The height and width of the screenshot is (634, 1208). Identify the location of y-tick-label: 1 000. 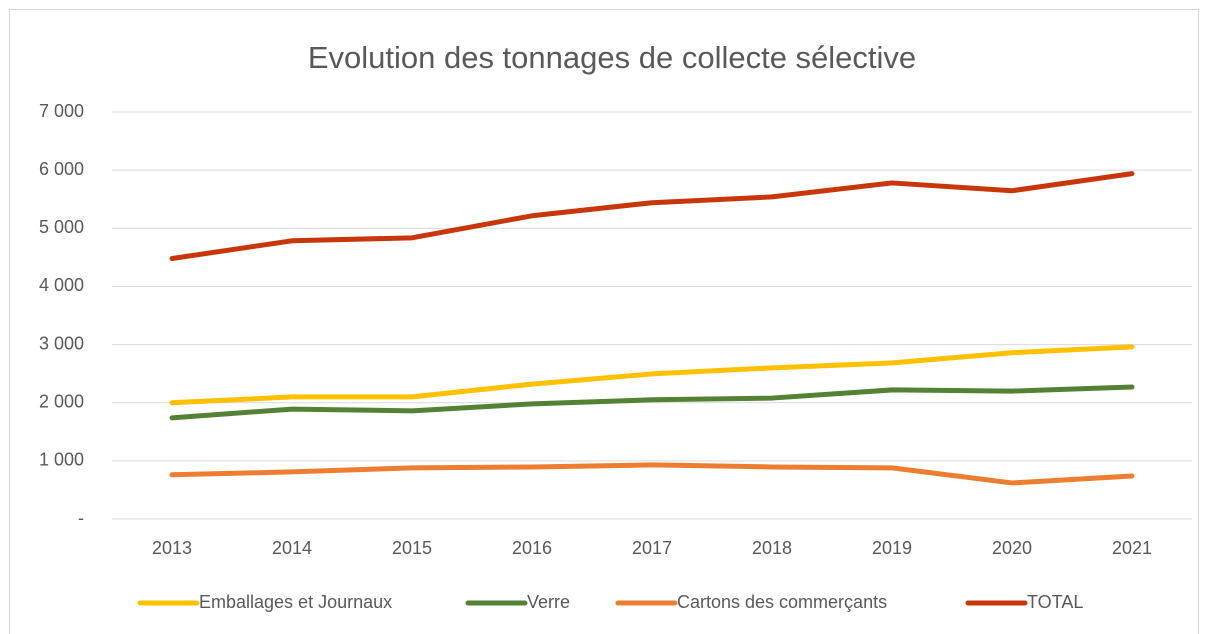
(61, 460).